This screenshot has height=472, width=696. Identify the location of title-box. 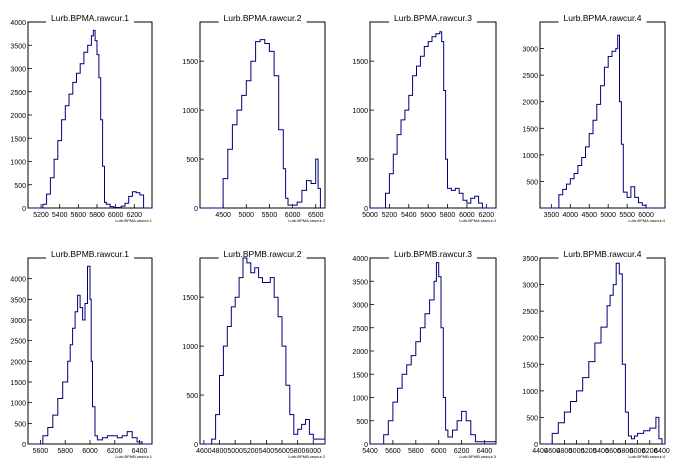
(602, 255).